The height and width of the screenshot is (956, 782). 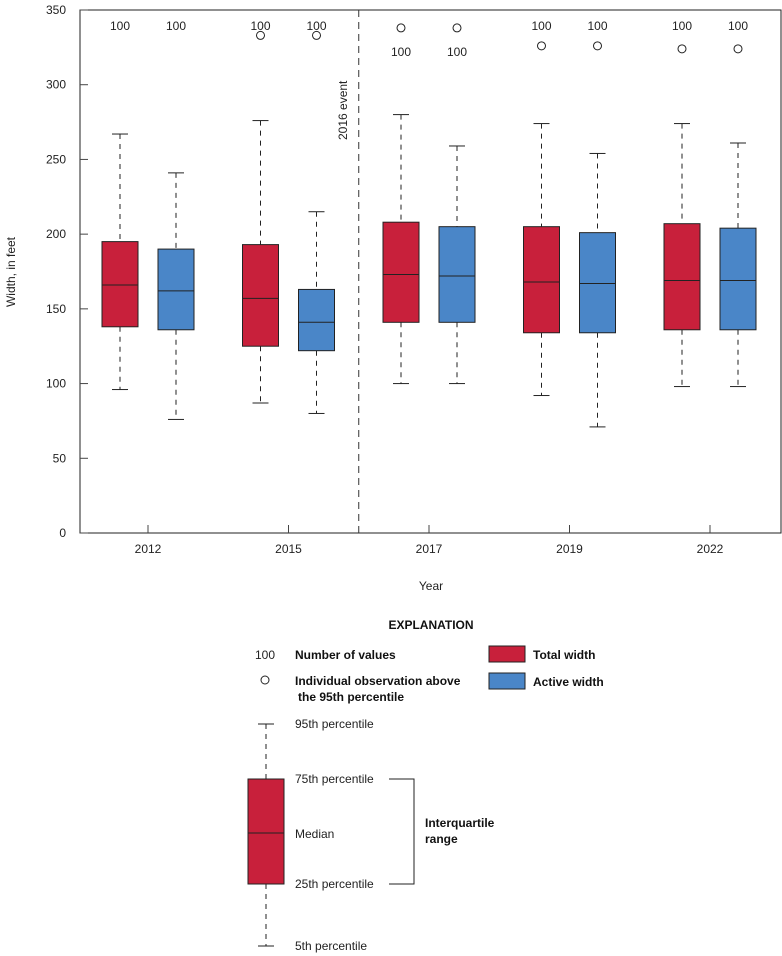 I want to click on legend-total-label: Total width, so click(x=564, y=655).